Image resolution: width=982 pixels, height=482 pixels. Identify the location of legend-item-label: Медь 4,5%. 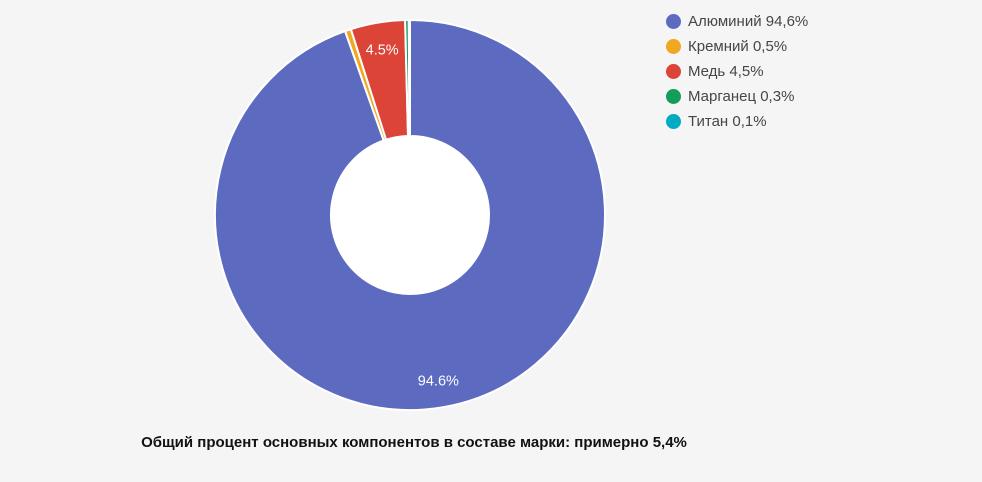
(726, 71).